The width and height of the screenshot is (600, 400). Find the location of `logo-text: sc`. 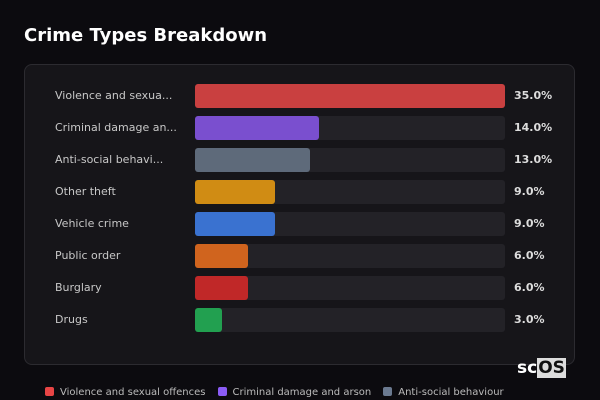

logo-text: sc is located at coordinates (527, 368).